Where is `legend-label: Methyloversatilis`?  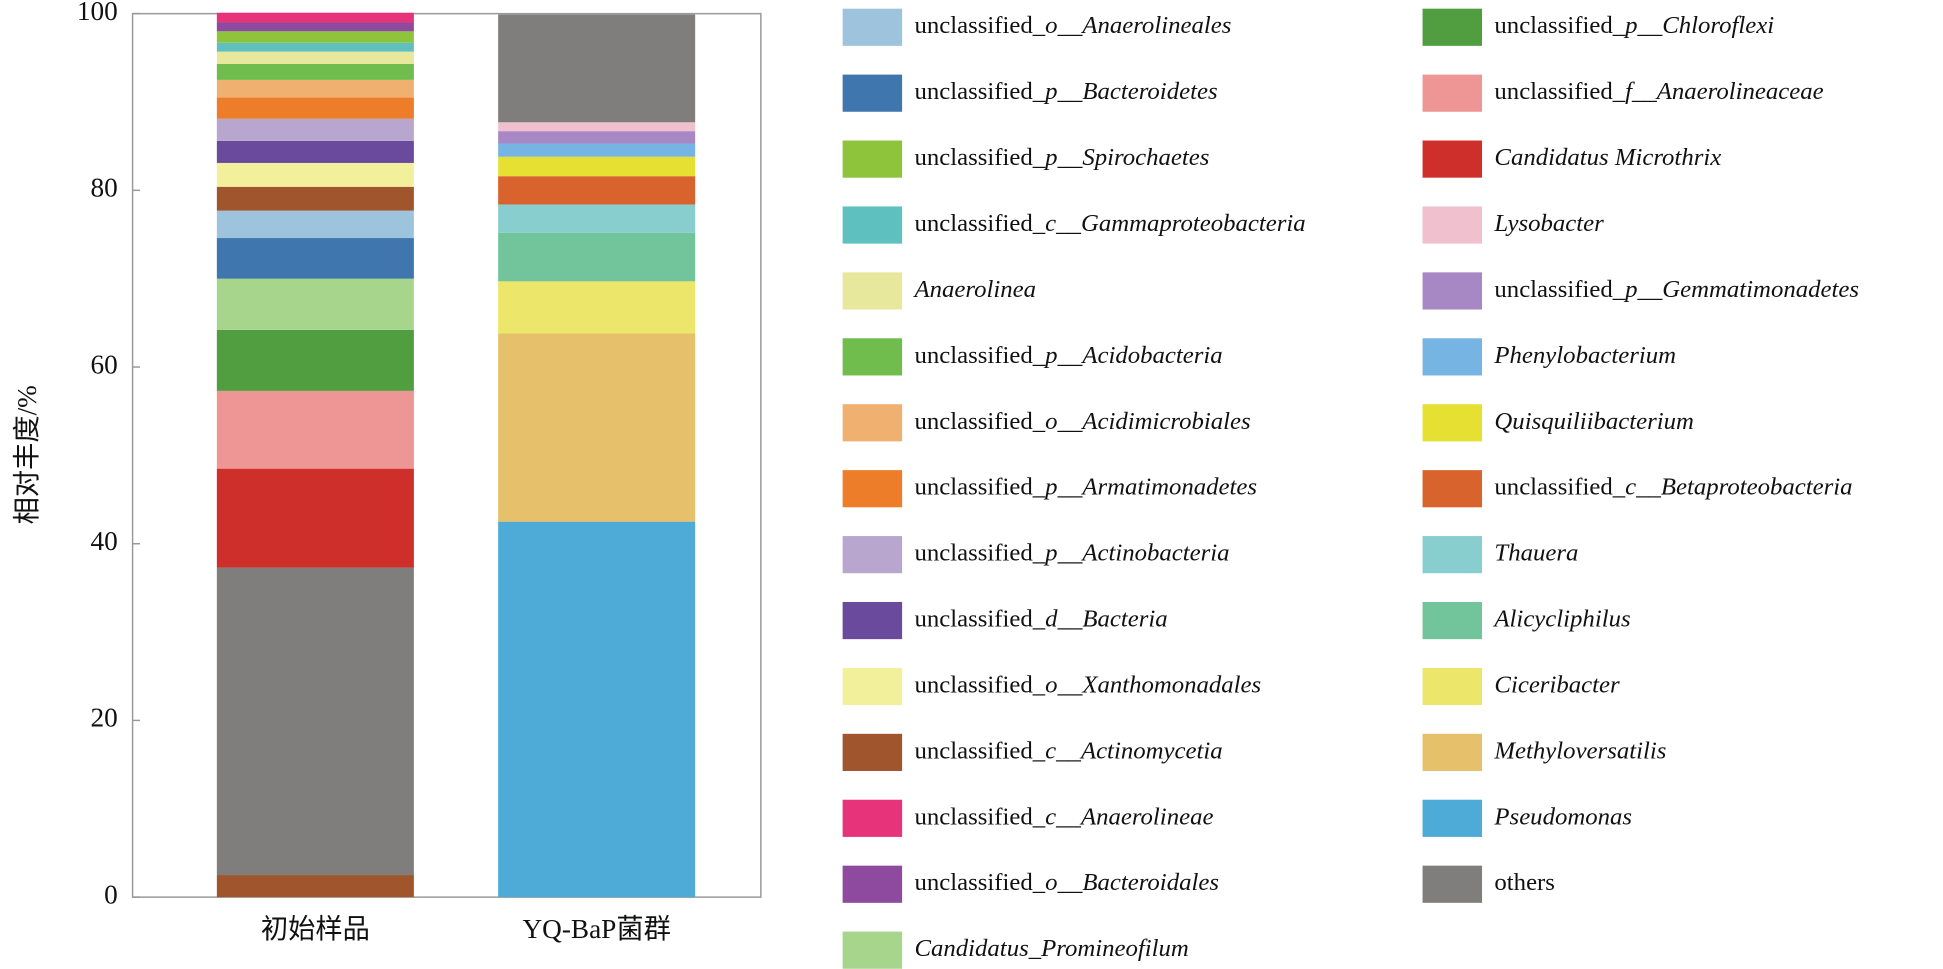 legend-label: Methyloversatilis is located at coordinates (1579, 750).